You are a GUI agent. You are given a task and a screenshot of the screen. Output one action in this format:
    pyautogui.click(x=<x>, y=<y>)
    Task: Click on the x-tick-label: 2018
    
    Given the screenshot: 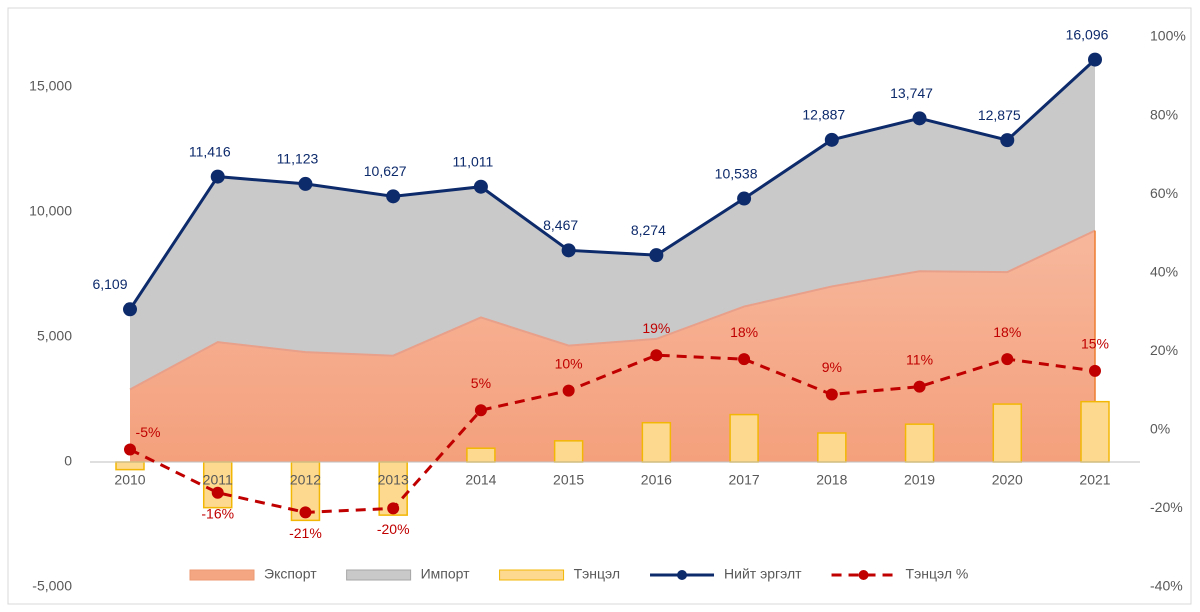 What is the action you would take?
    pyautogui.click(x=831, y=480)
    